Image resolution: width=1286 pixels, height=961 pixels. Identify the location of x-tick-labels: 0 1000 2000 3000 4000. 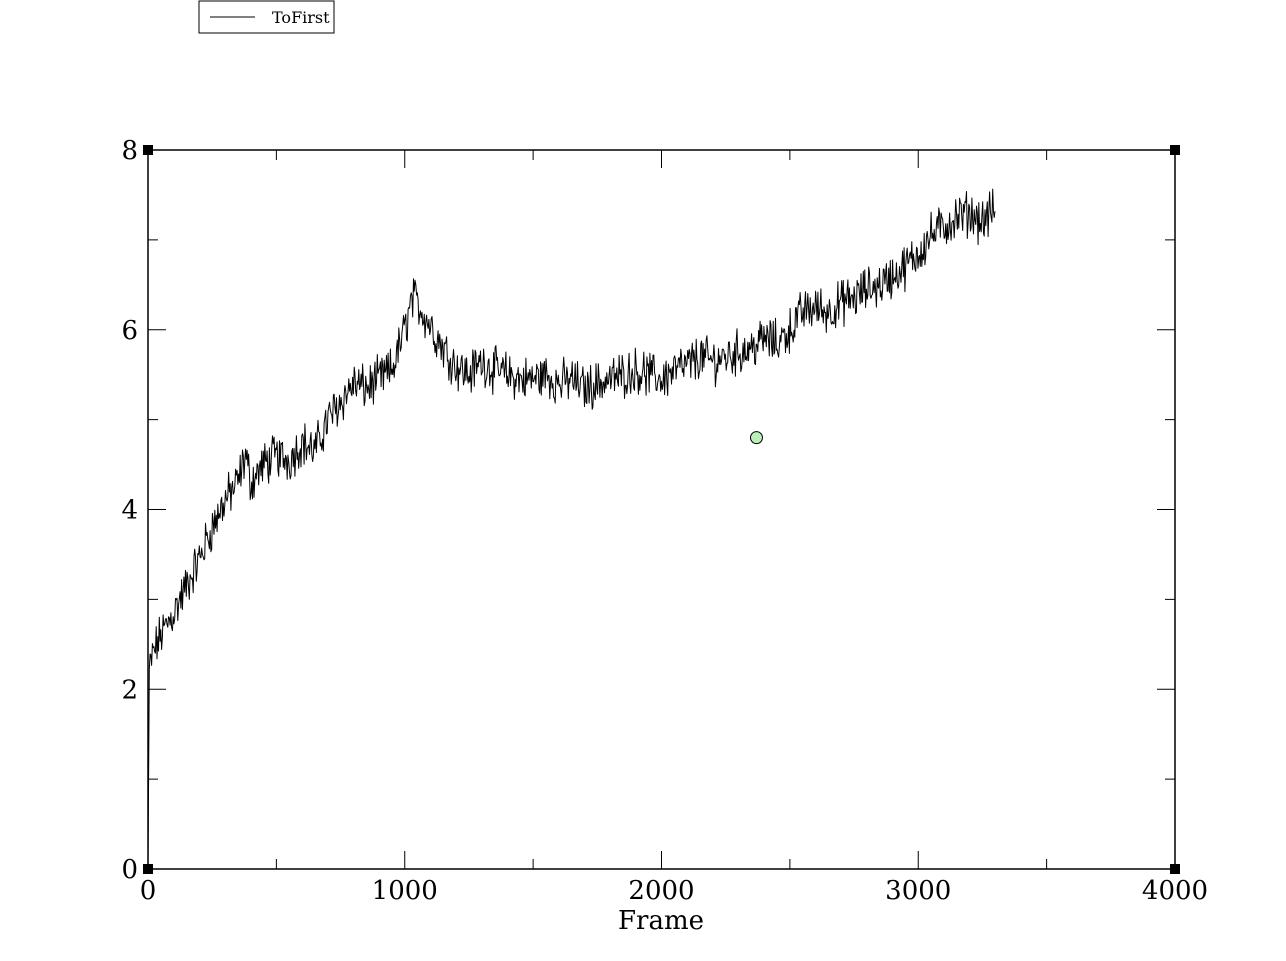
(674, 891).